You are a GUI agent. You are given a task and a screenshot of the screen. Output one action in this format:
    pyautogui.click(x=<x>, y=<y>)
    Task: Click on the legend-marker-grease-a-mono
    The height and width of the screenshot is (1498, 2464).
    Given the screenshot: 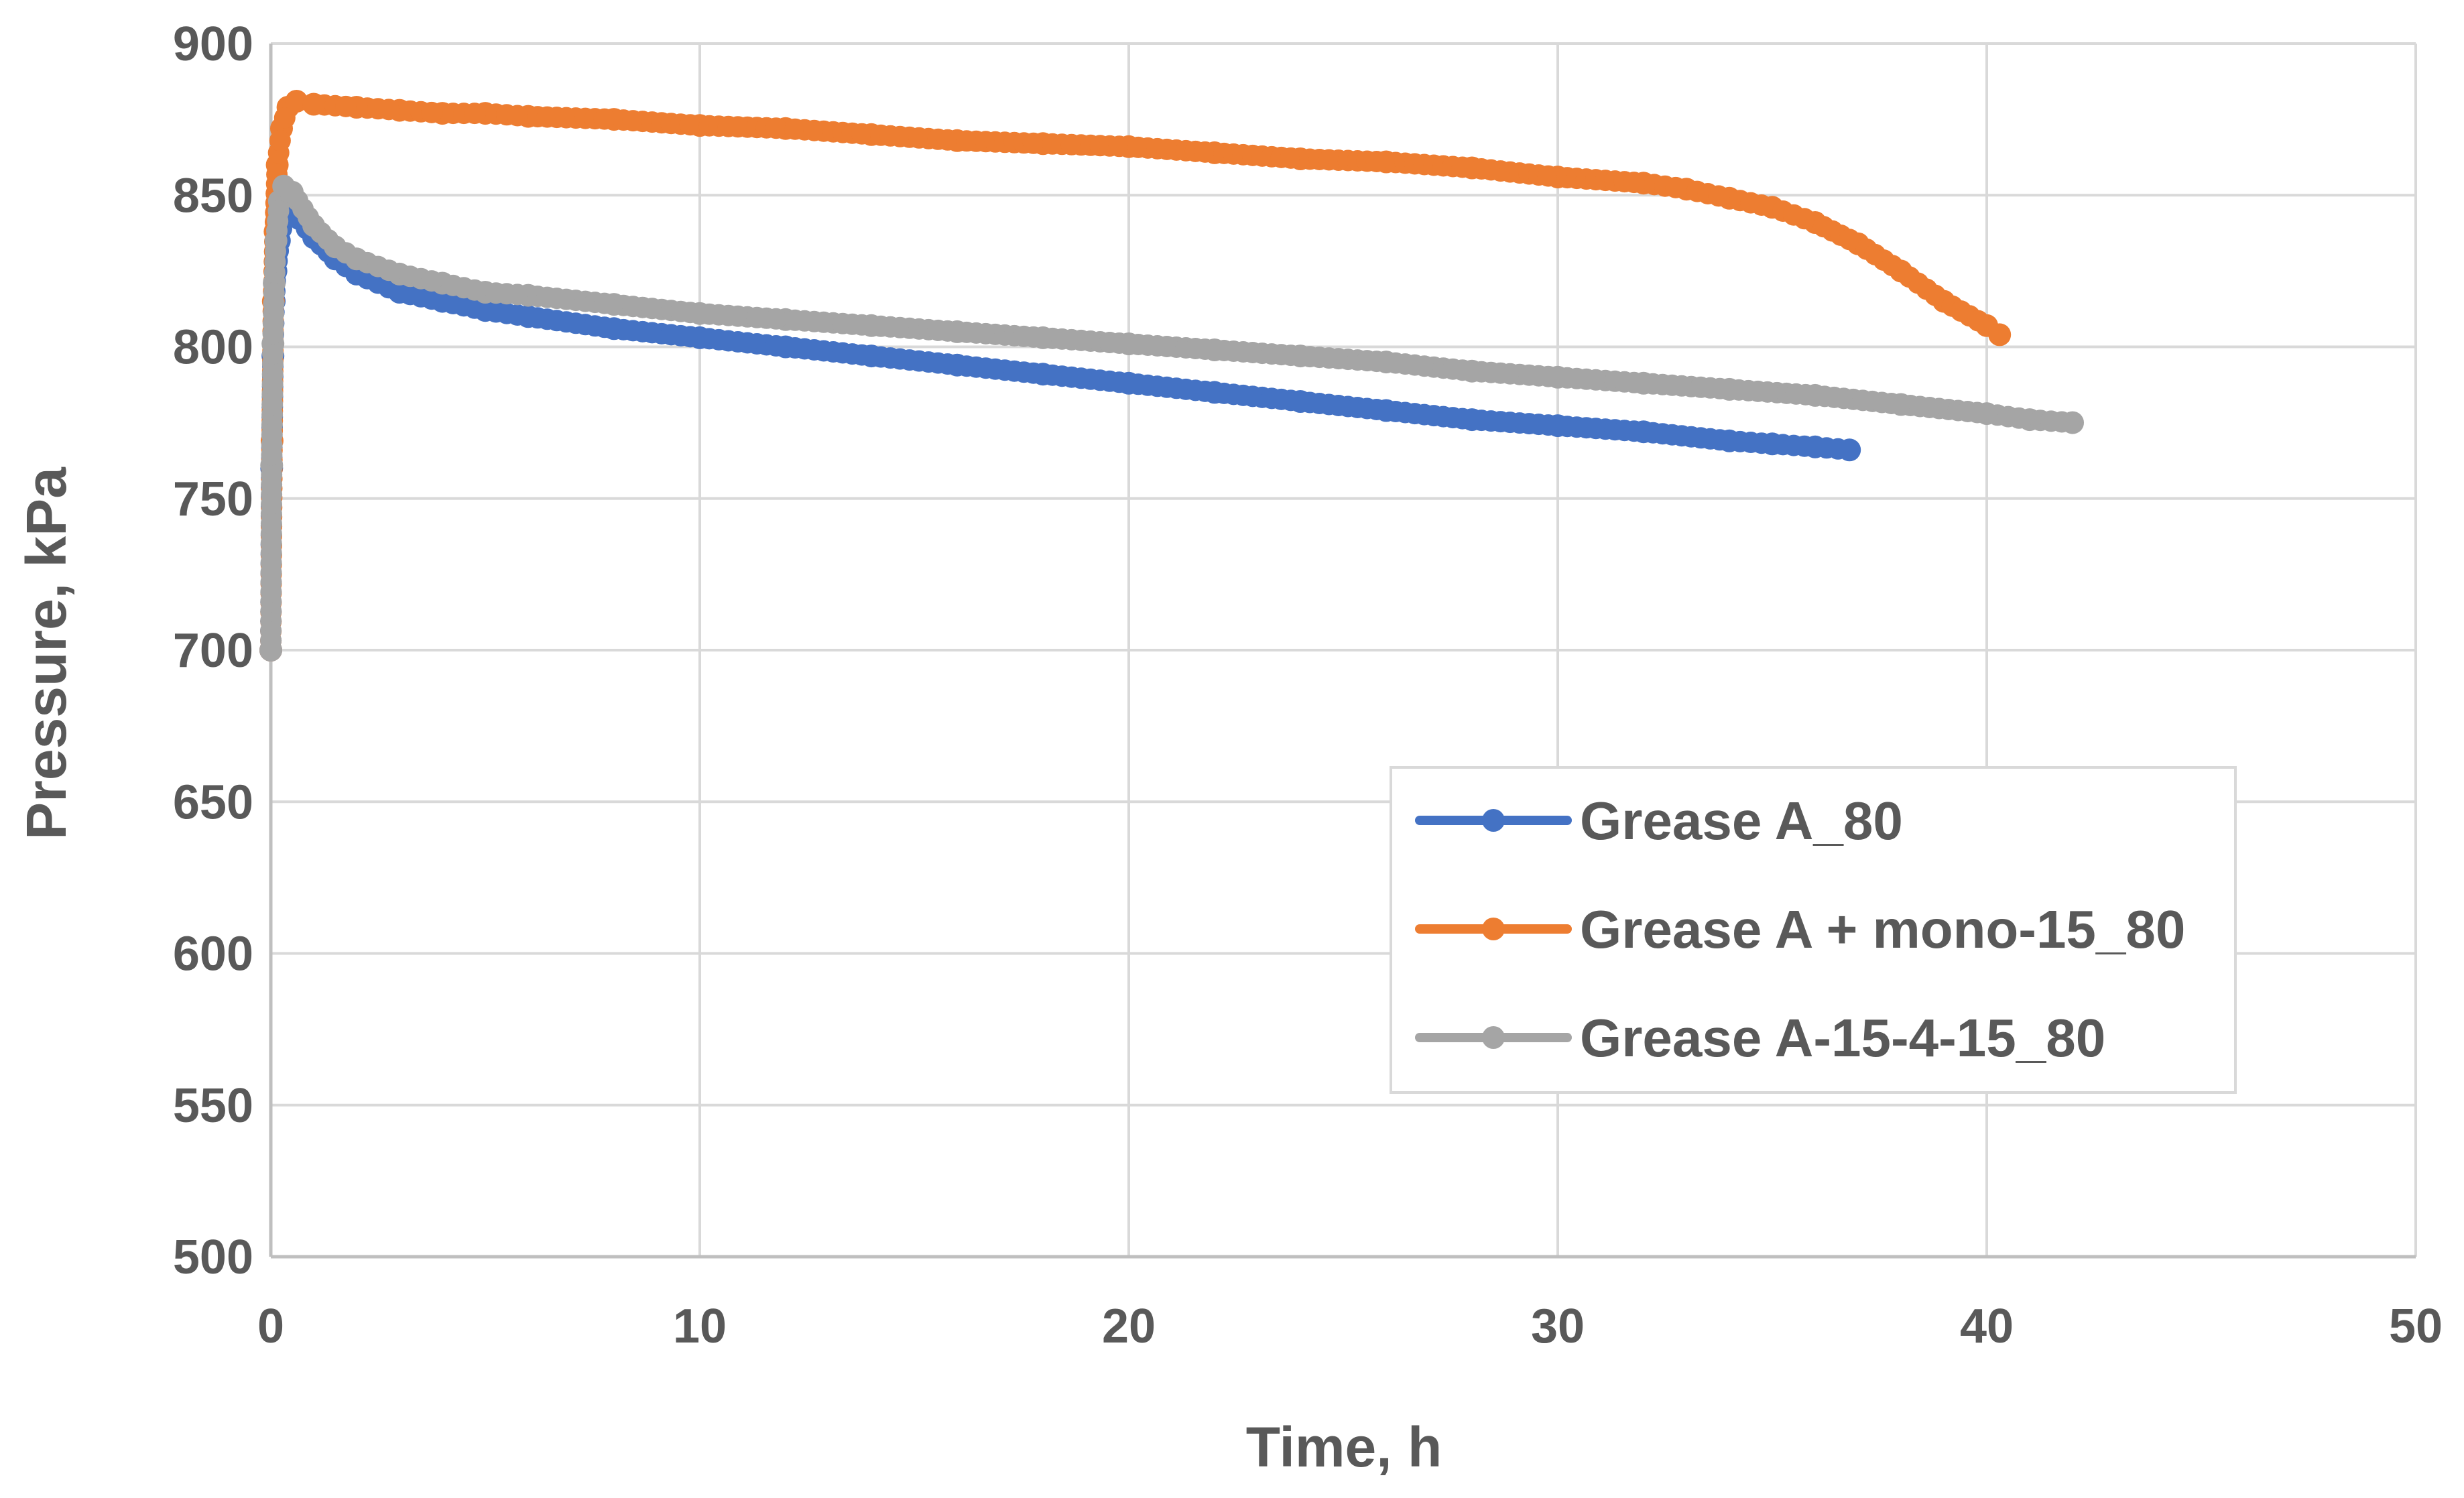 What is the action you would take?
    pyautogui.click(x=1493, y=929)
    